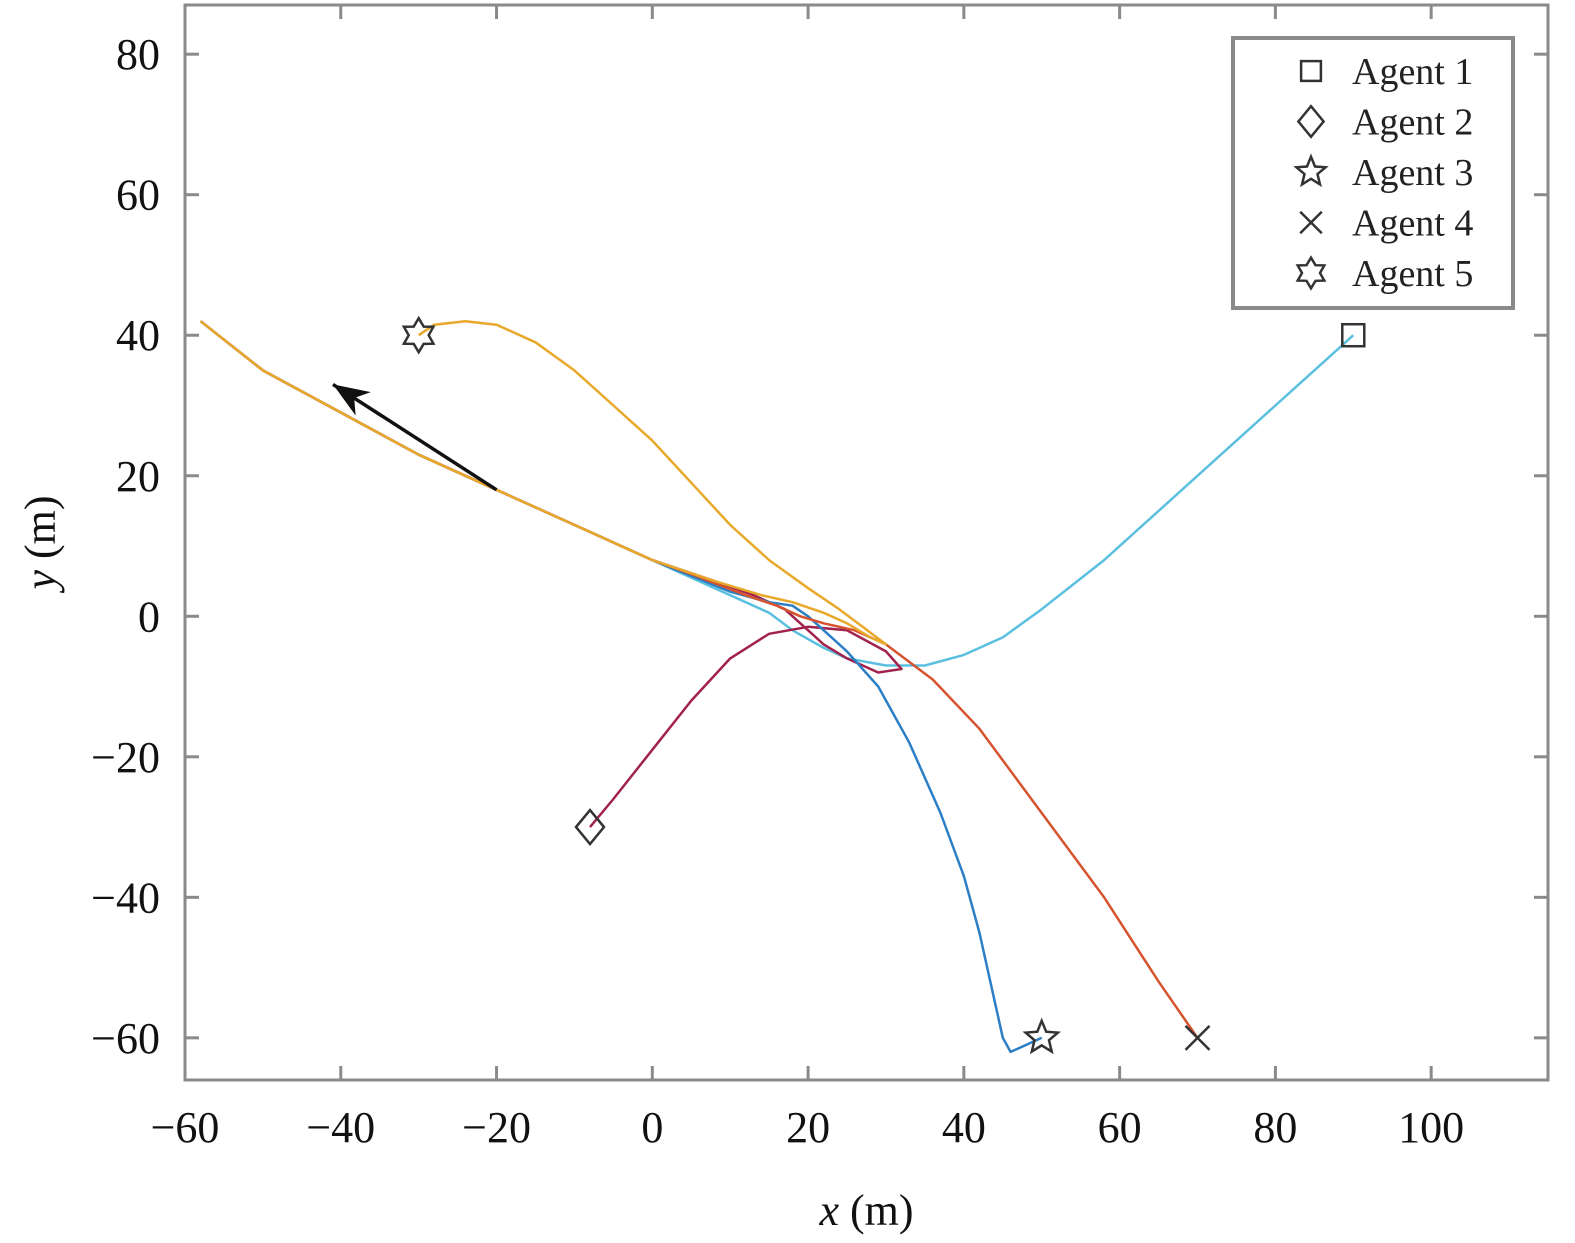 The height and width of the screenshot is (1243, 1575). Describe the element at coordinates (652, 1127) in the screenshot. I see `x-tick-label: 0` at that location.